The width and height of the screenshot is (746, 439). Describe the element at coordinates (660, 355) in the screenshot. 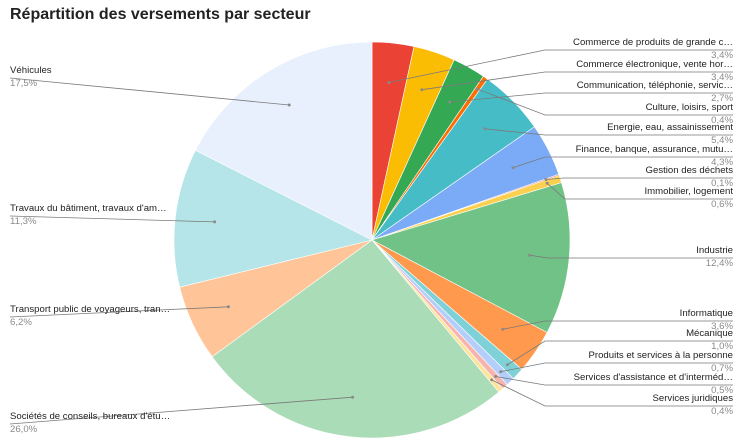

I see `slice-label: Produits et services à la personne` at that location.